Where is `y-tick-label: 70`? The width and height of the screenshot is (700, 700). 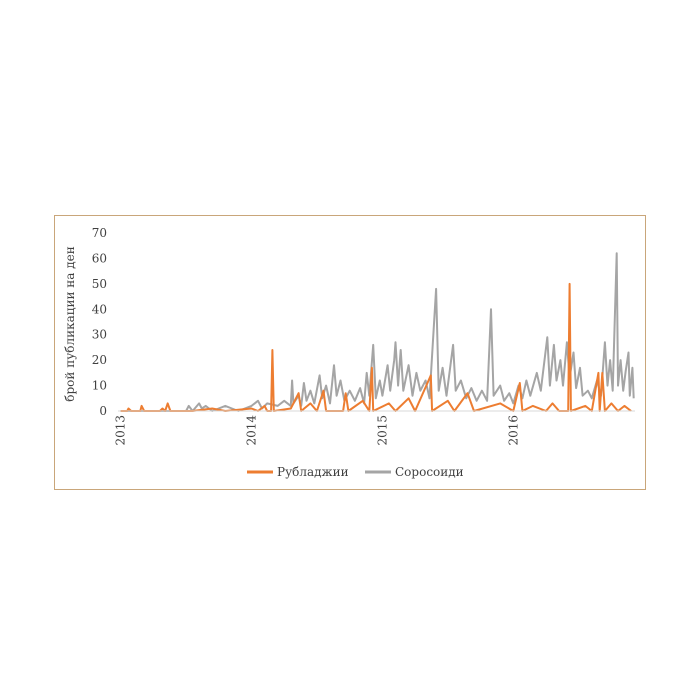
y-tick-label: 70 is located at coordinates (99, 233).